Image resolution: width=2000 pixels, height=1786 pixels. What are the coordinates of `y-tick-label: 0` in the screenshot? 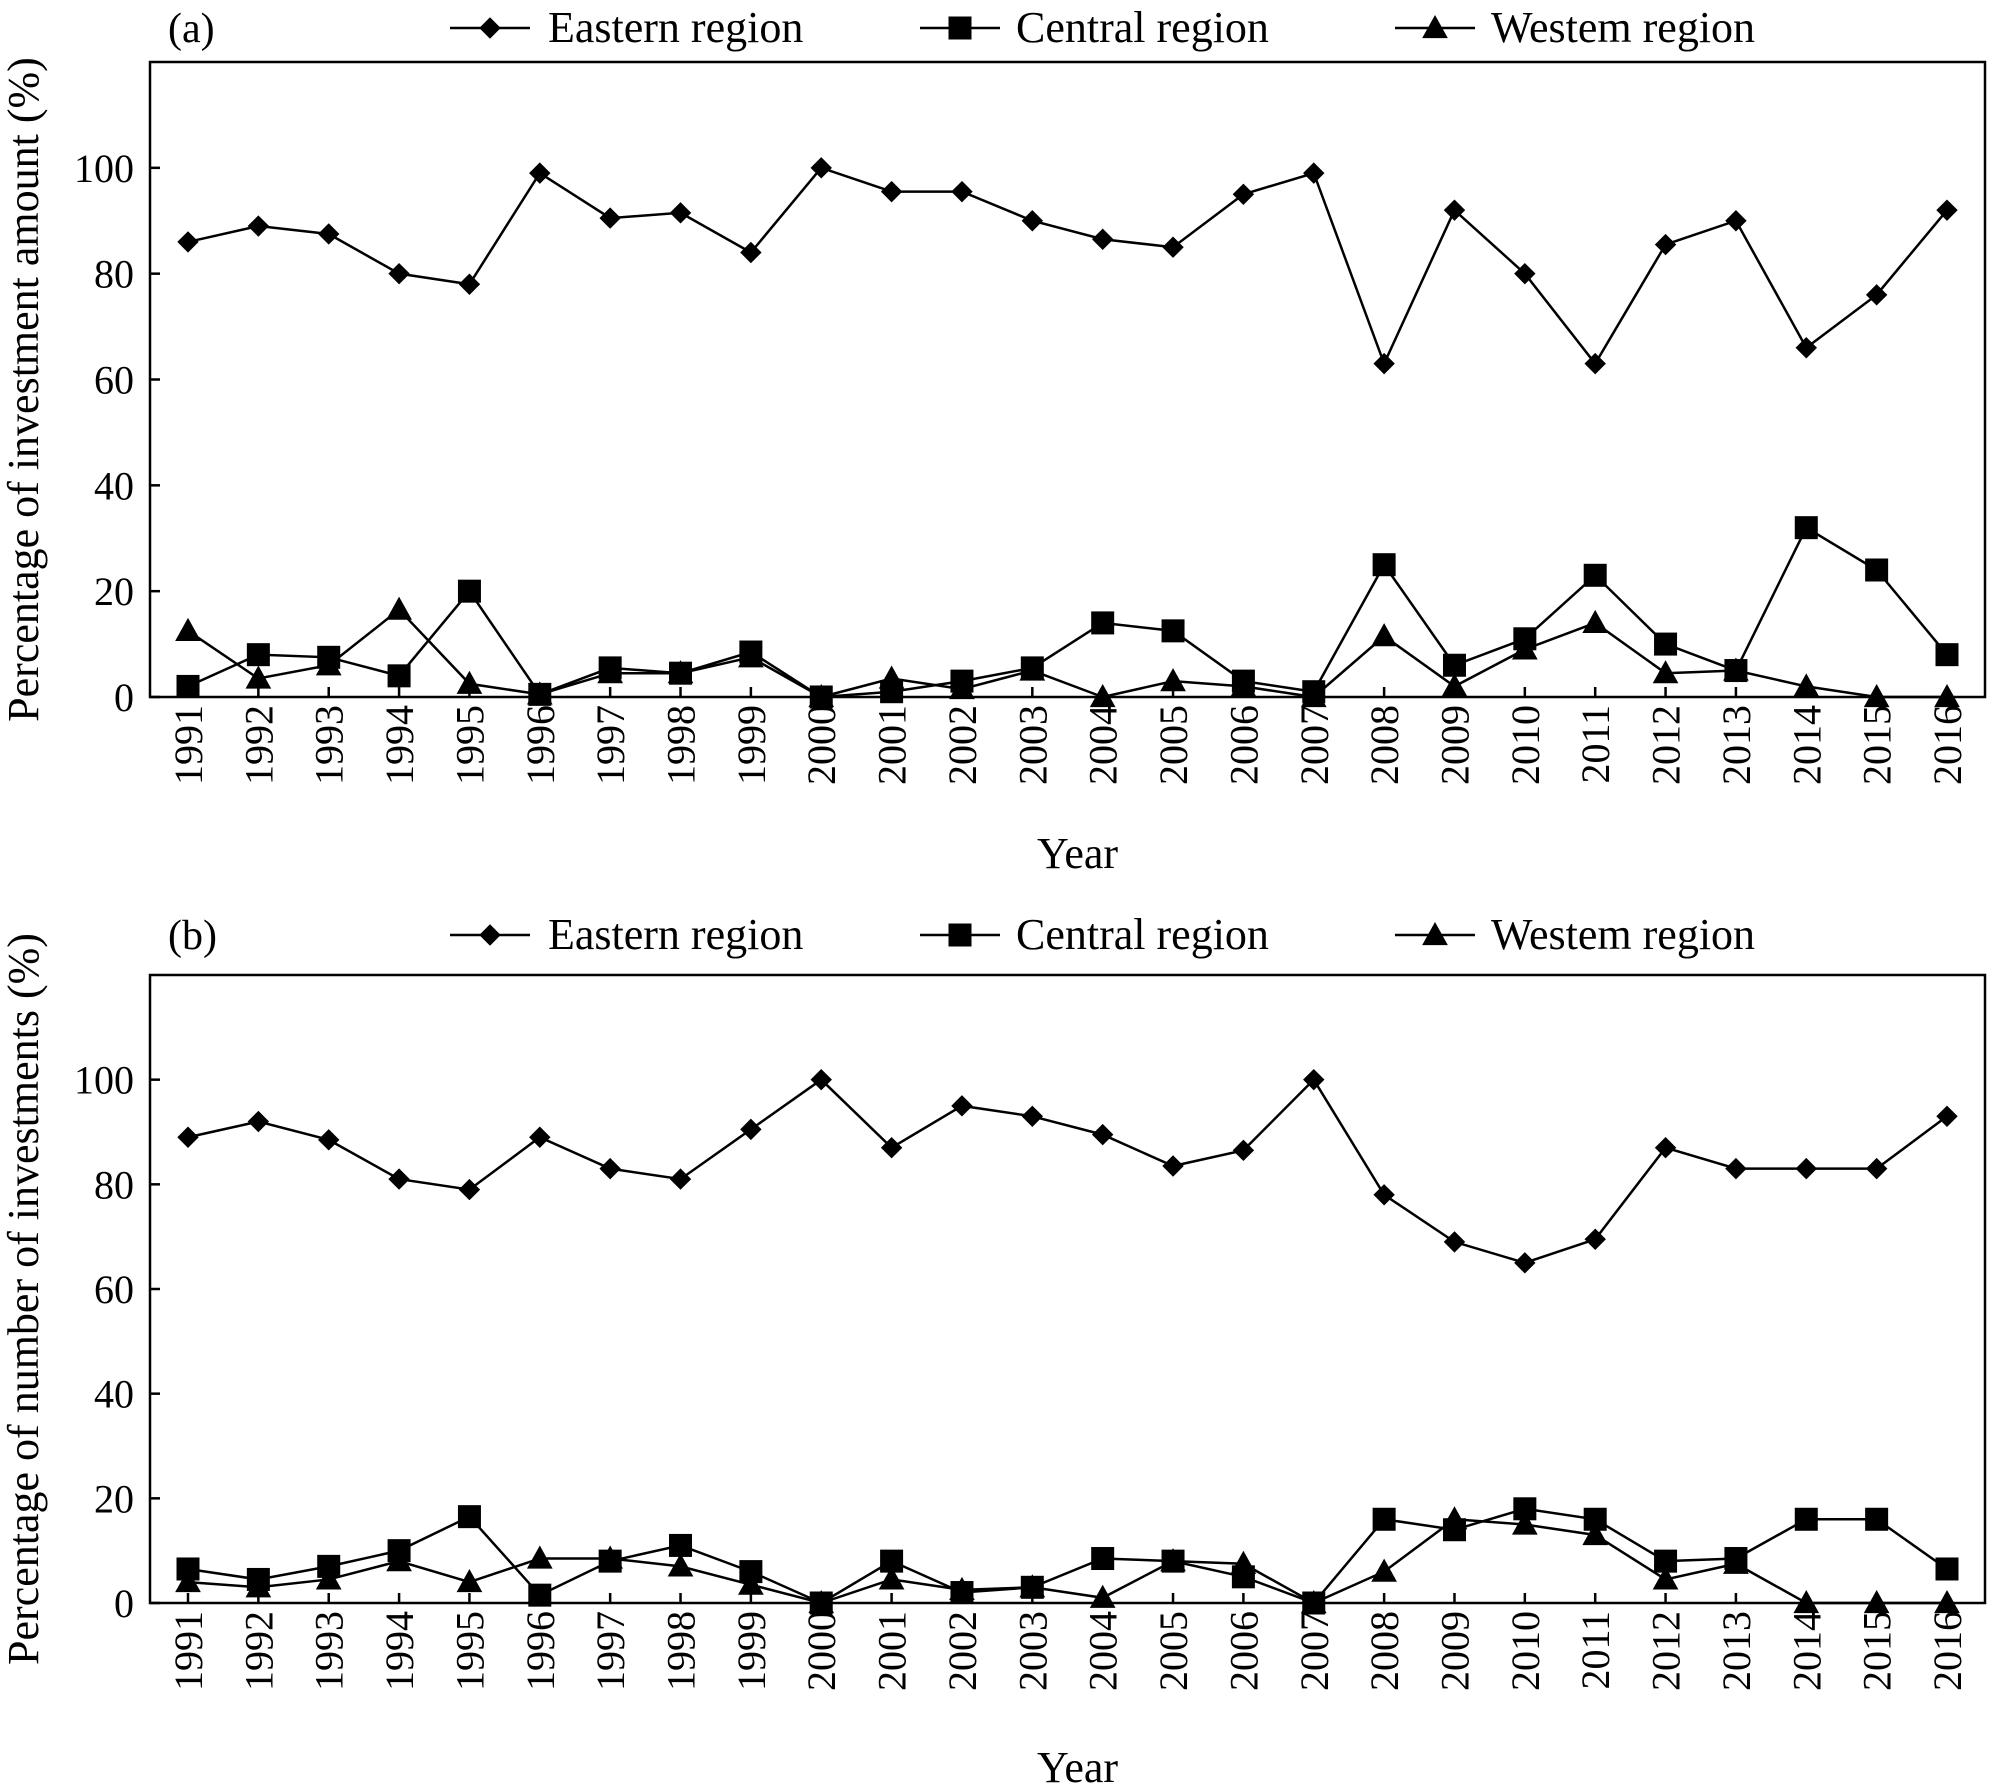 It's located at (124, 1603).